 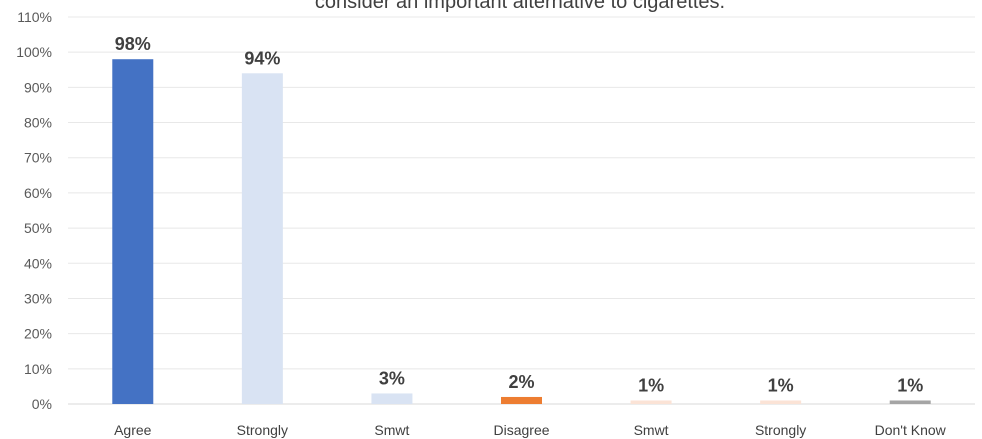 I want to click on y-tick-label: 30%, so click(x=38, y=298).